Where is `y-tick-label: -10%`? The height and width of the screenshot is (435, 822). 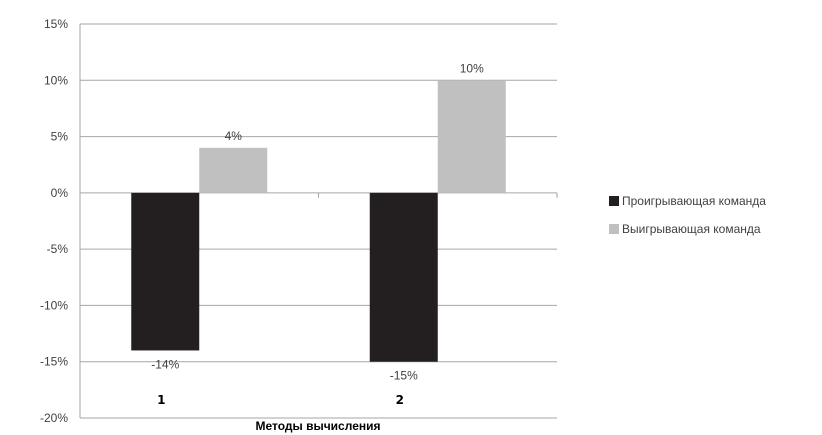
y-tick-label: -10% is located at coordinates (54, 305).